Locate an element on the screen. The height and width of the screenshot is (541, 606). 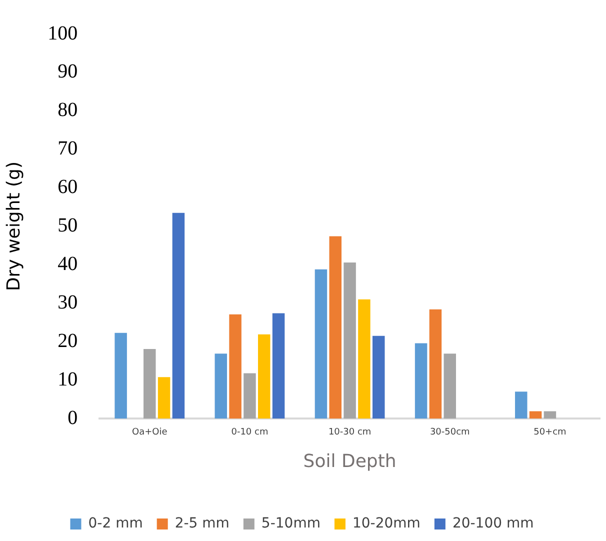
y-tick-label: 90 is located at coordinates (68, 71).